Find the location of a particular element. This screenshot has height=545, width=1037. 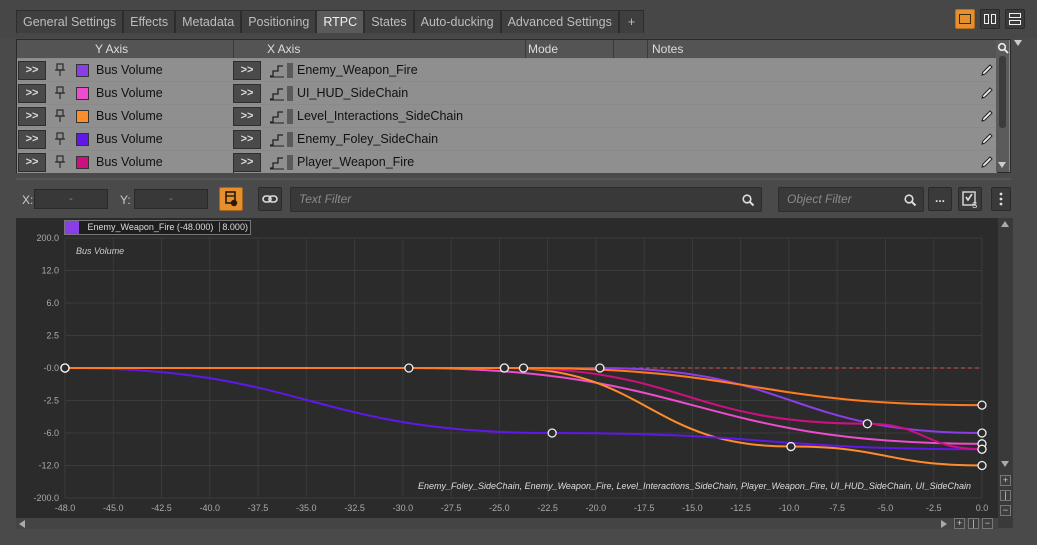

split-vertical-layout-icon is located at coordinates (990, 19).